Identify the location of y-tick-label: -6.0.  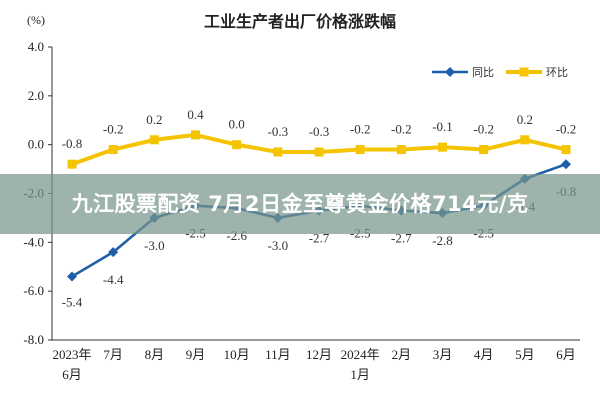
(33, 290).